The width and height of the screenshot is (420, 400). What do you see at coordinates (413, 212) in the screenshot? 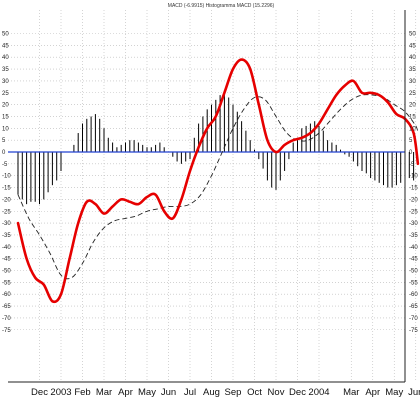
I see `y-tick-label-right: -25` at bounding box center [413, 212].